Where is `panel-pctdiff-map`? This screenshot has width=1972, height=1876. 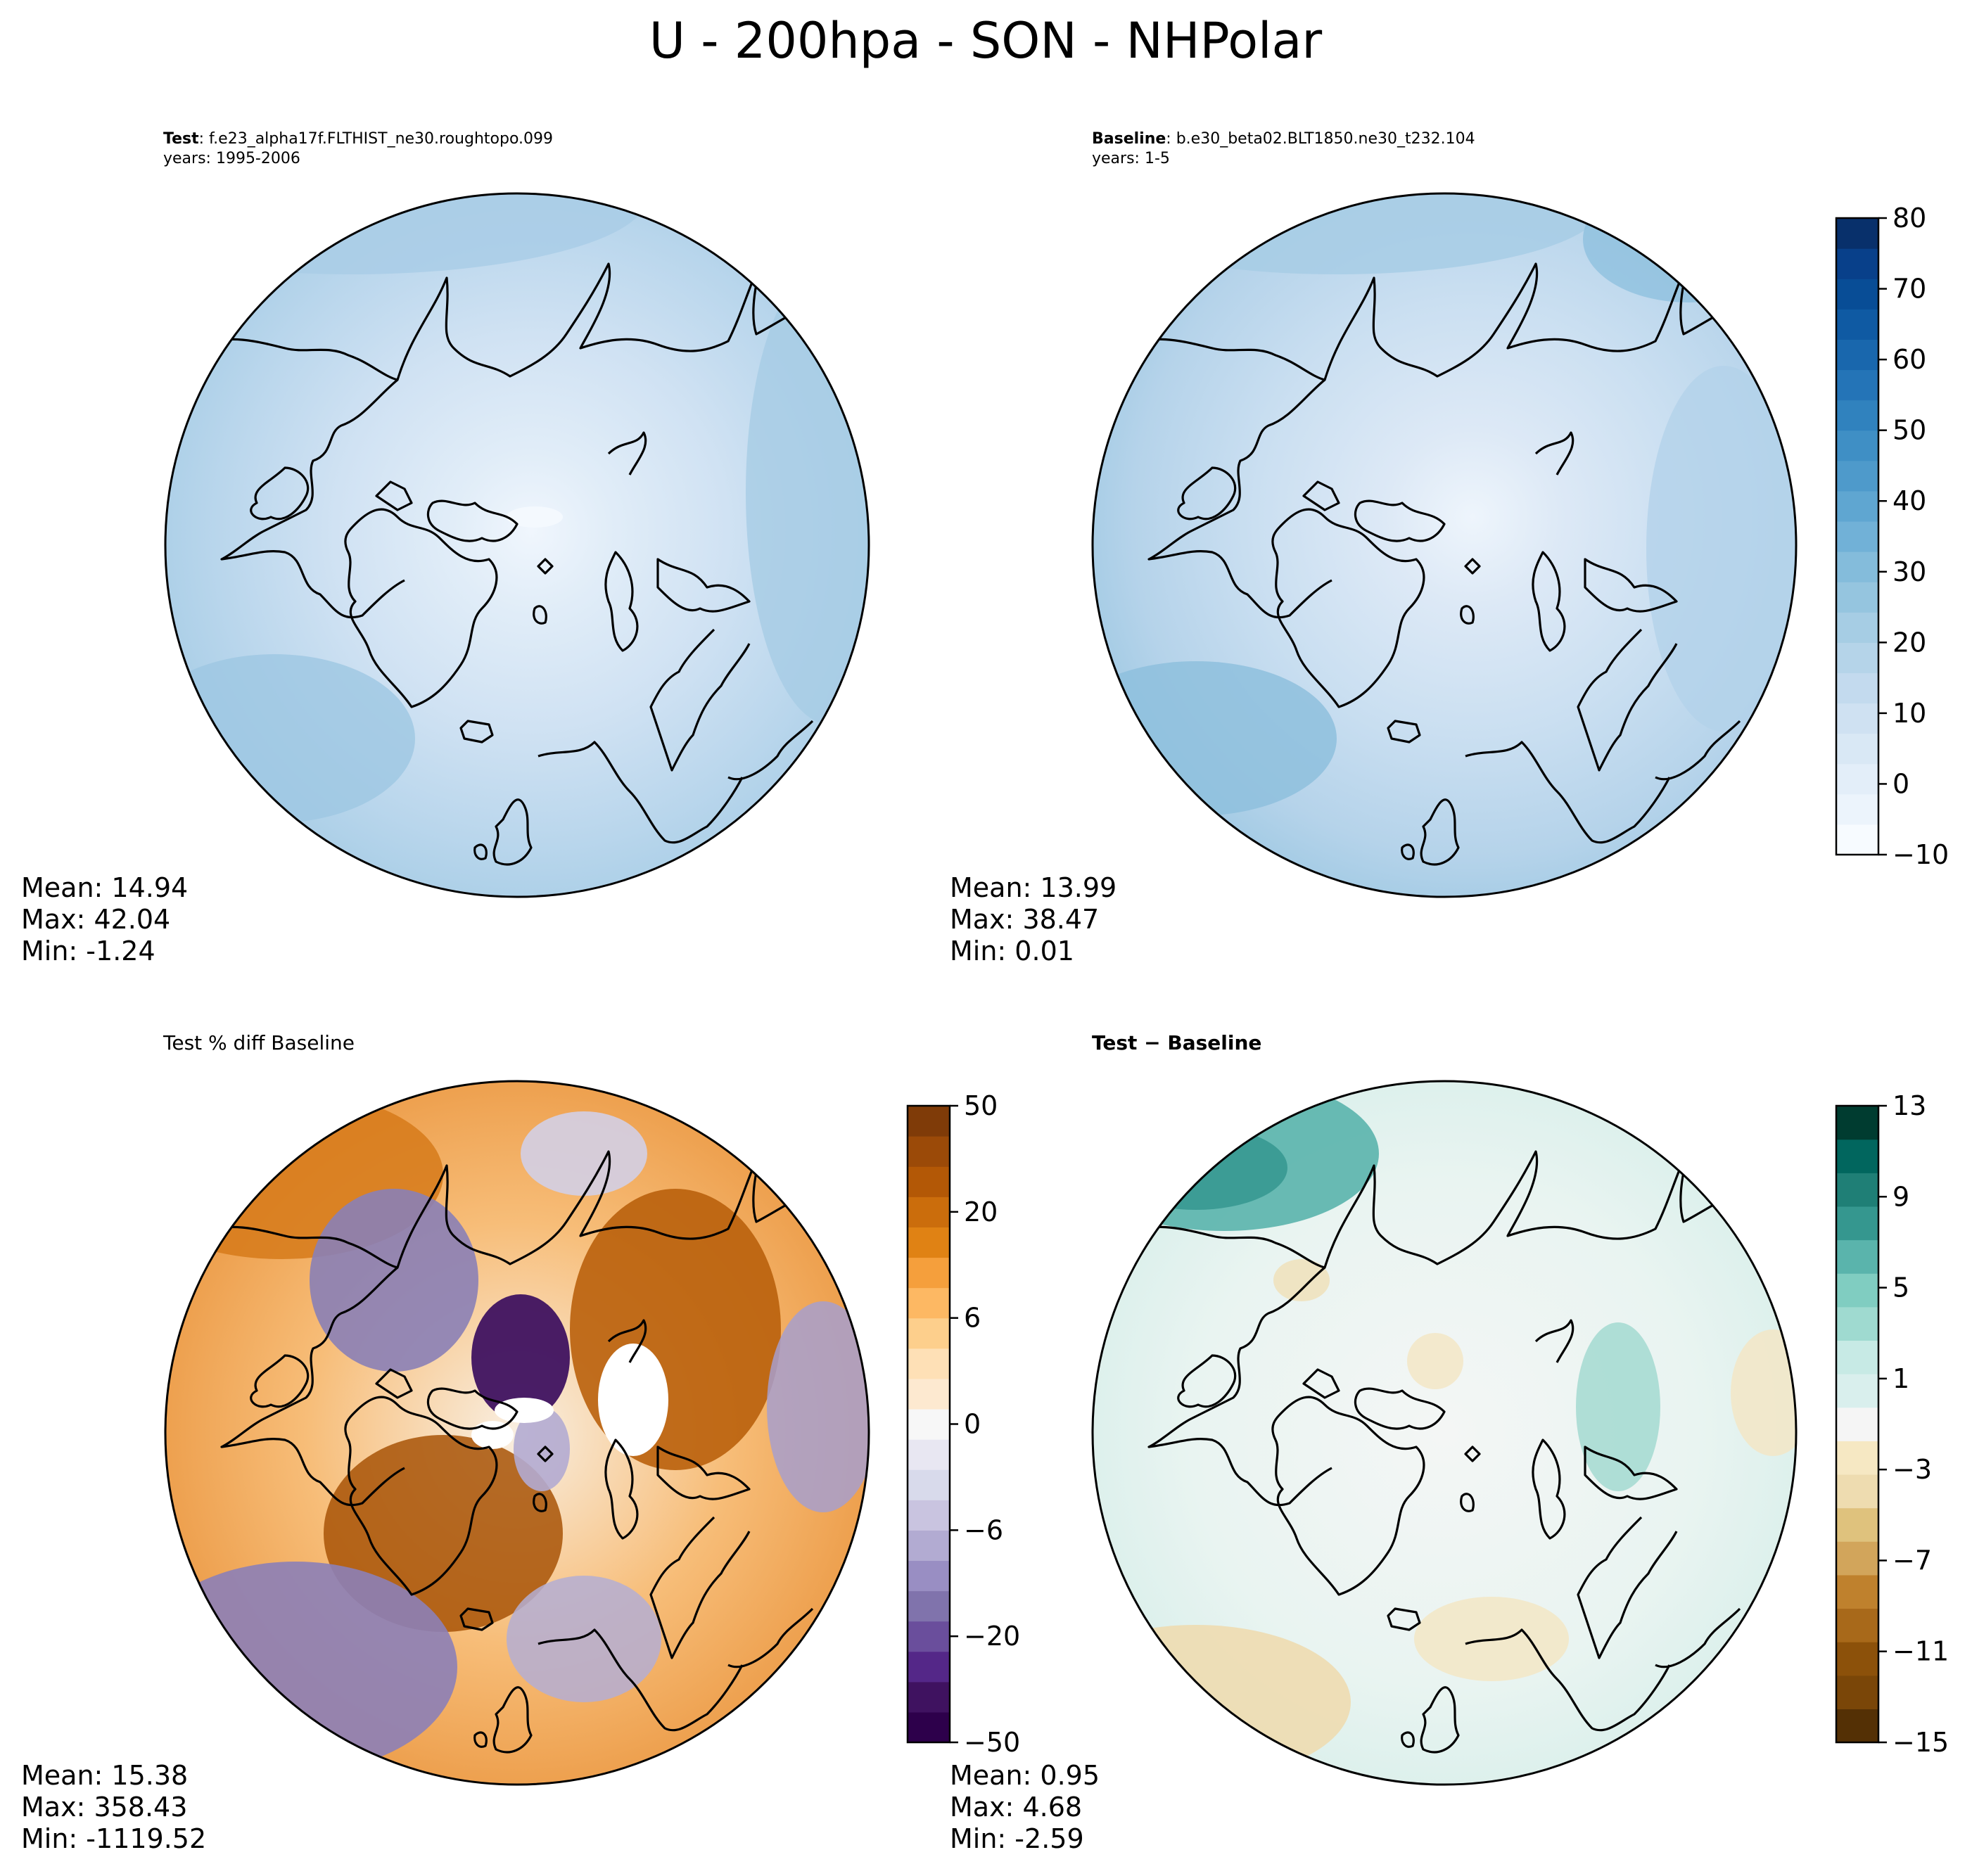
panel-pctdiff-map is located at coordinates (517, 1433).